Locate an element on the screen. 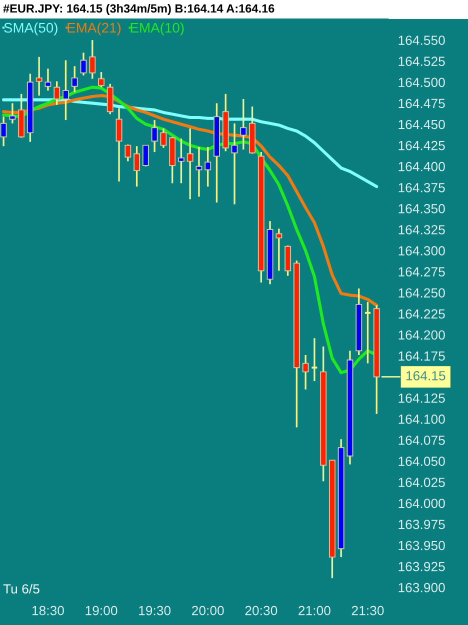 The image size is (468, 625). x-tick-label: 21:30 is located at coordinates (368, 611).